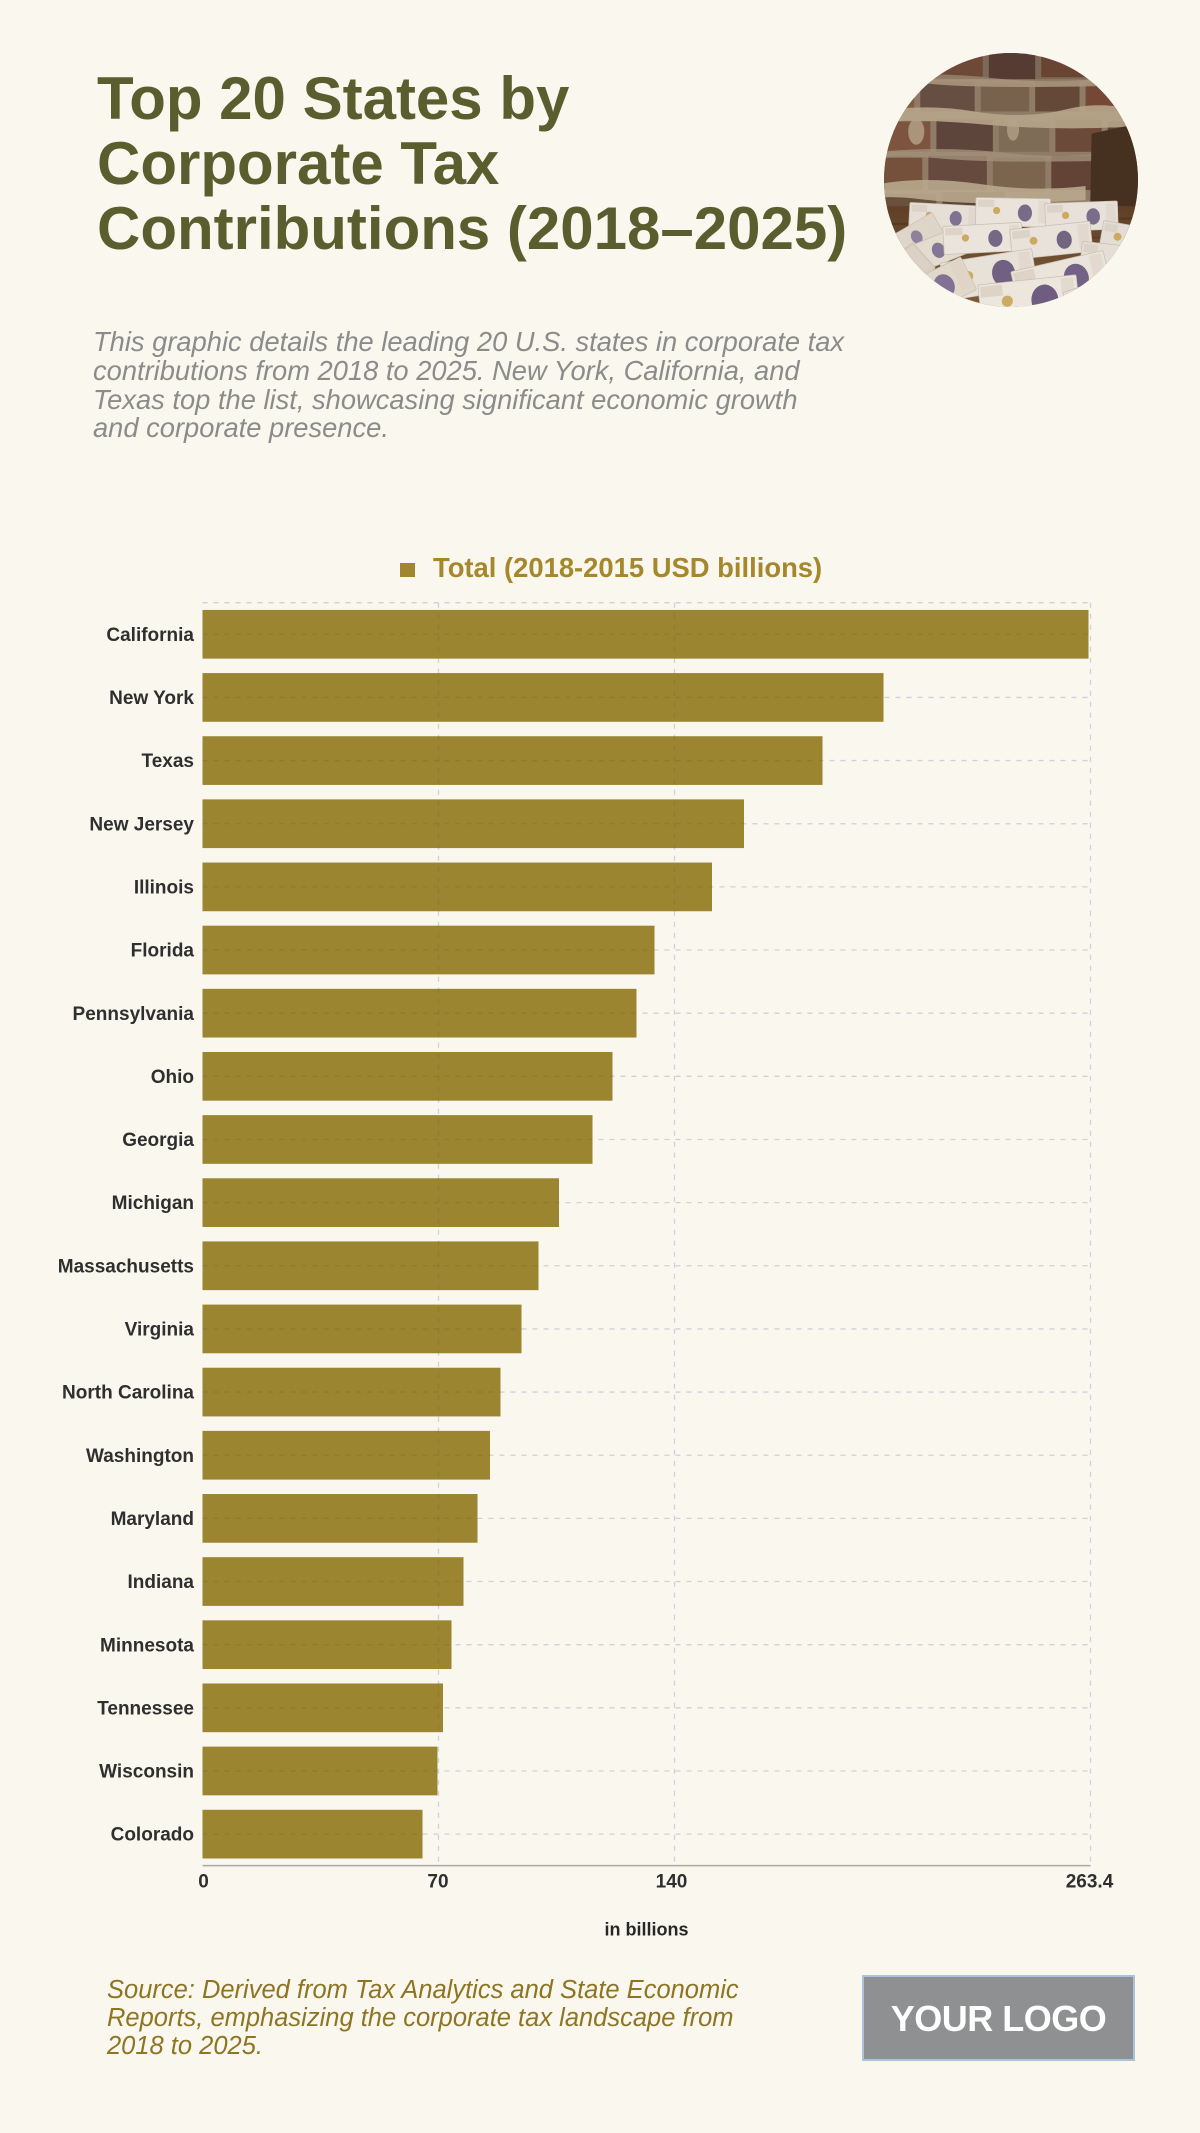 The height and width of the screenshot is (2133, 1200). What do you see at coordinates (152, 1519) in the screenshot?
I see `svg-text: Maryland` at bounding box center [152, 1519].